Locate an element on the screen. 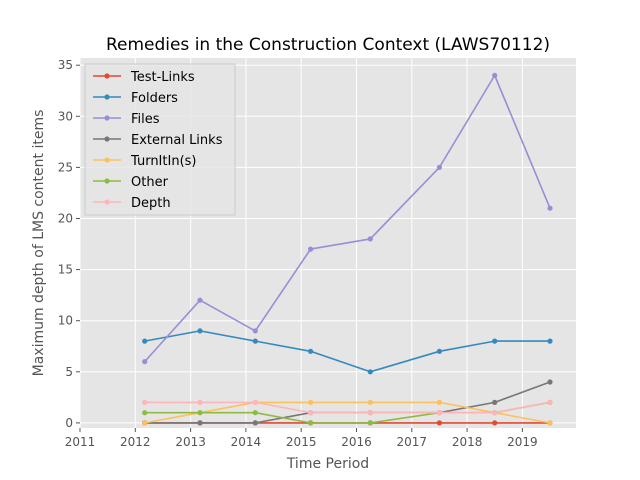 This screenshot has width=640, height=480. x-tick-label: 2016 is located at coordinates (356, 442).